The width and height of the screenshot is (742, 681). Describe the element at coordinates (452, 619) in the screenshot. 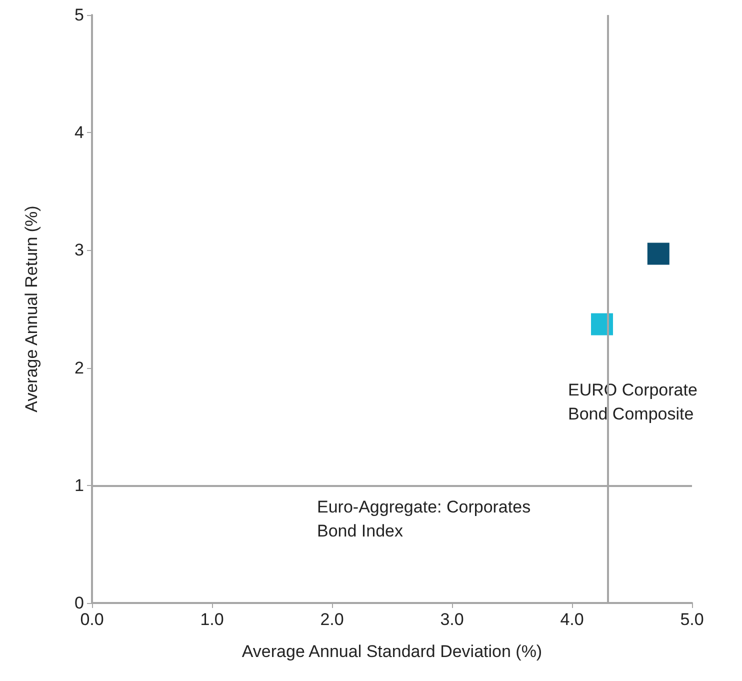

I see `x-tick-label: 3.0` at that location.